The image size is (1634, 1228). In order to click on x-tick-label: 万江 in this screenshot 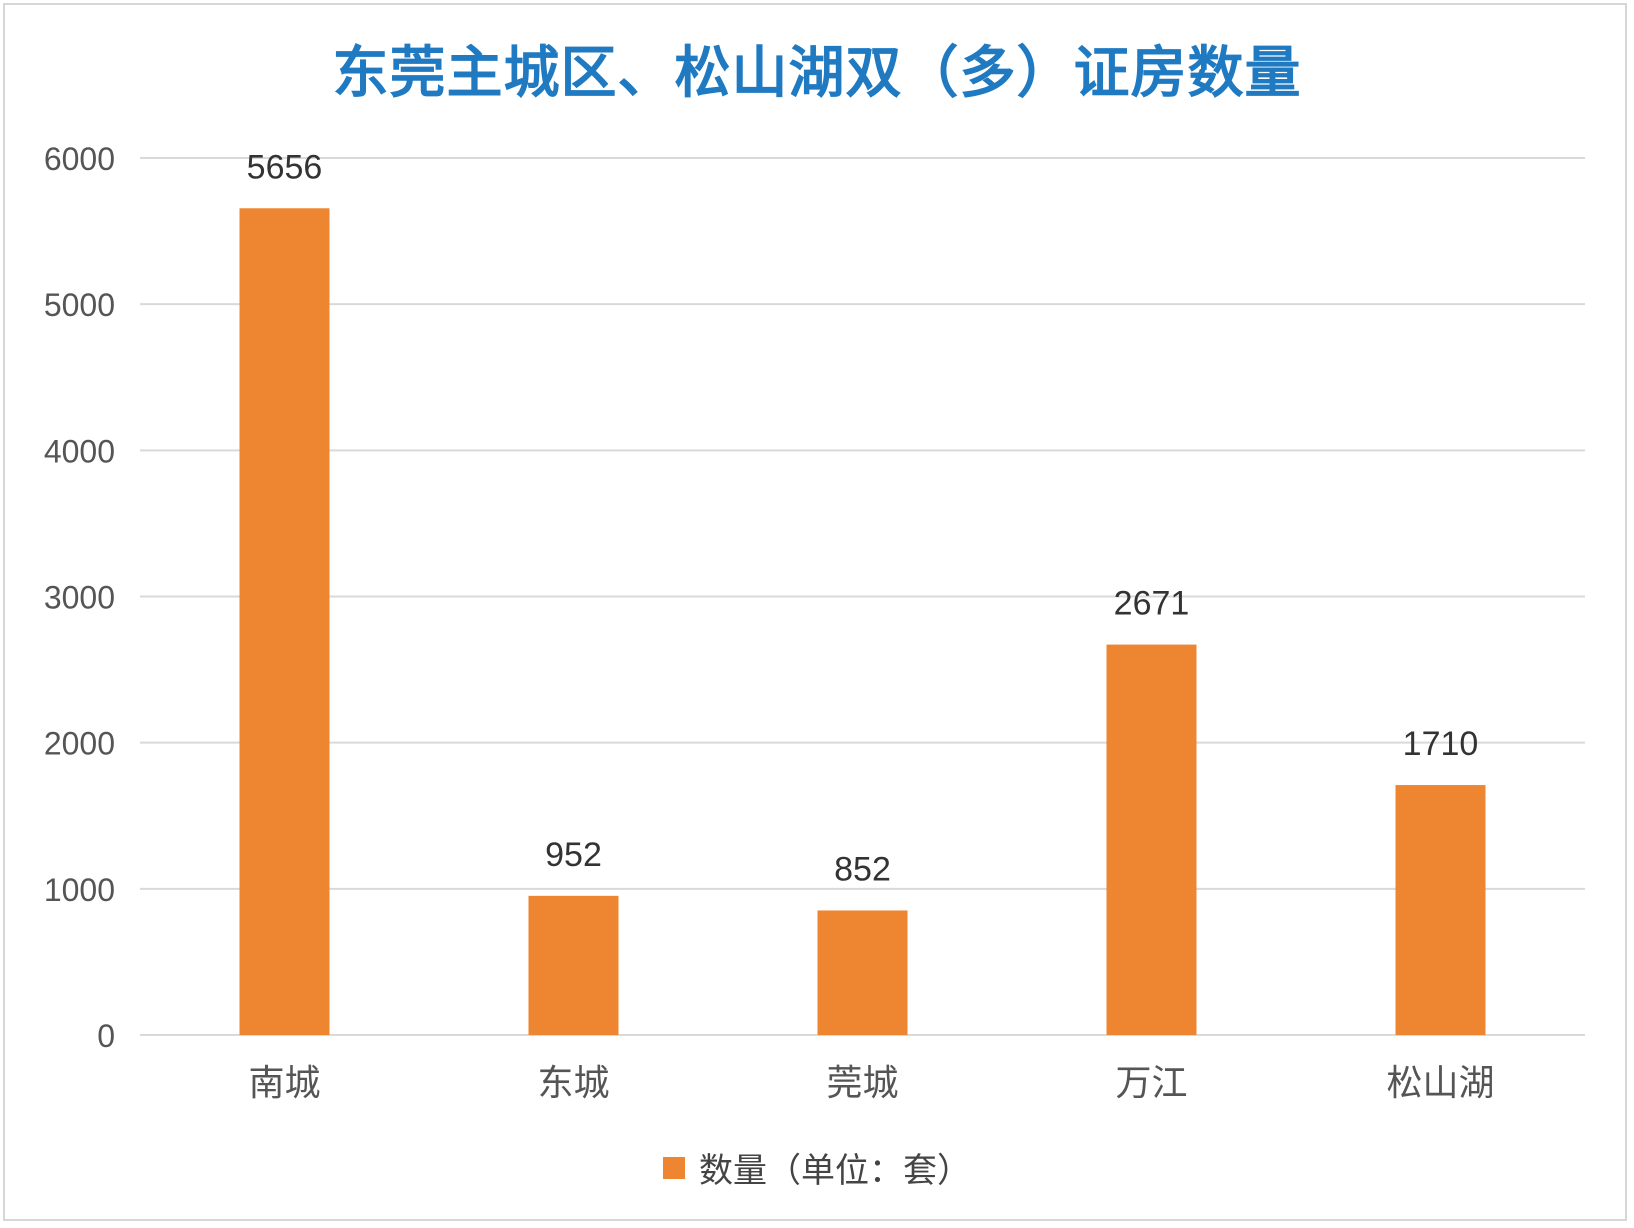, I will do `click(1151, 1083)`.